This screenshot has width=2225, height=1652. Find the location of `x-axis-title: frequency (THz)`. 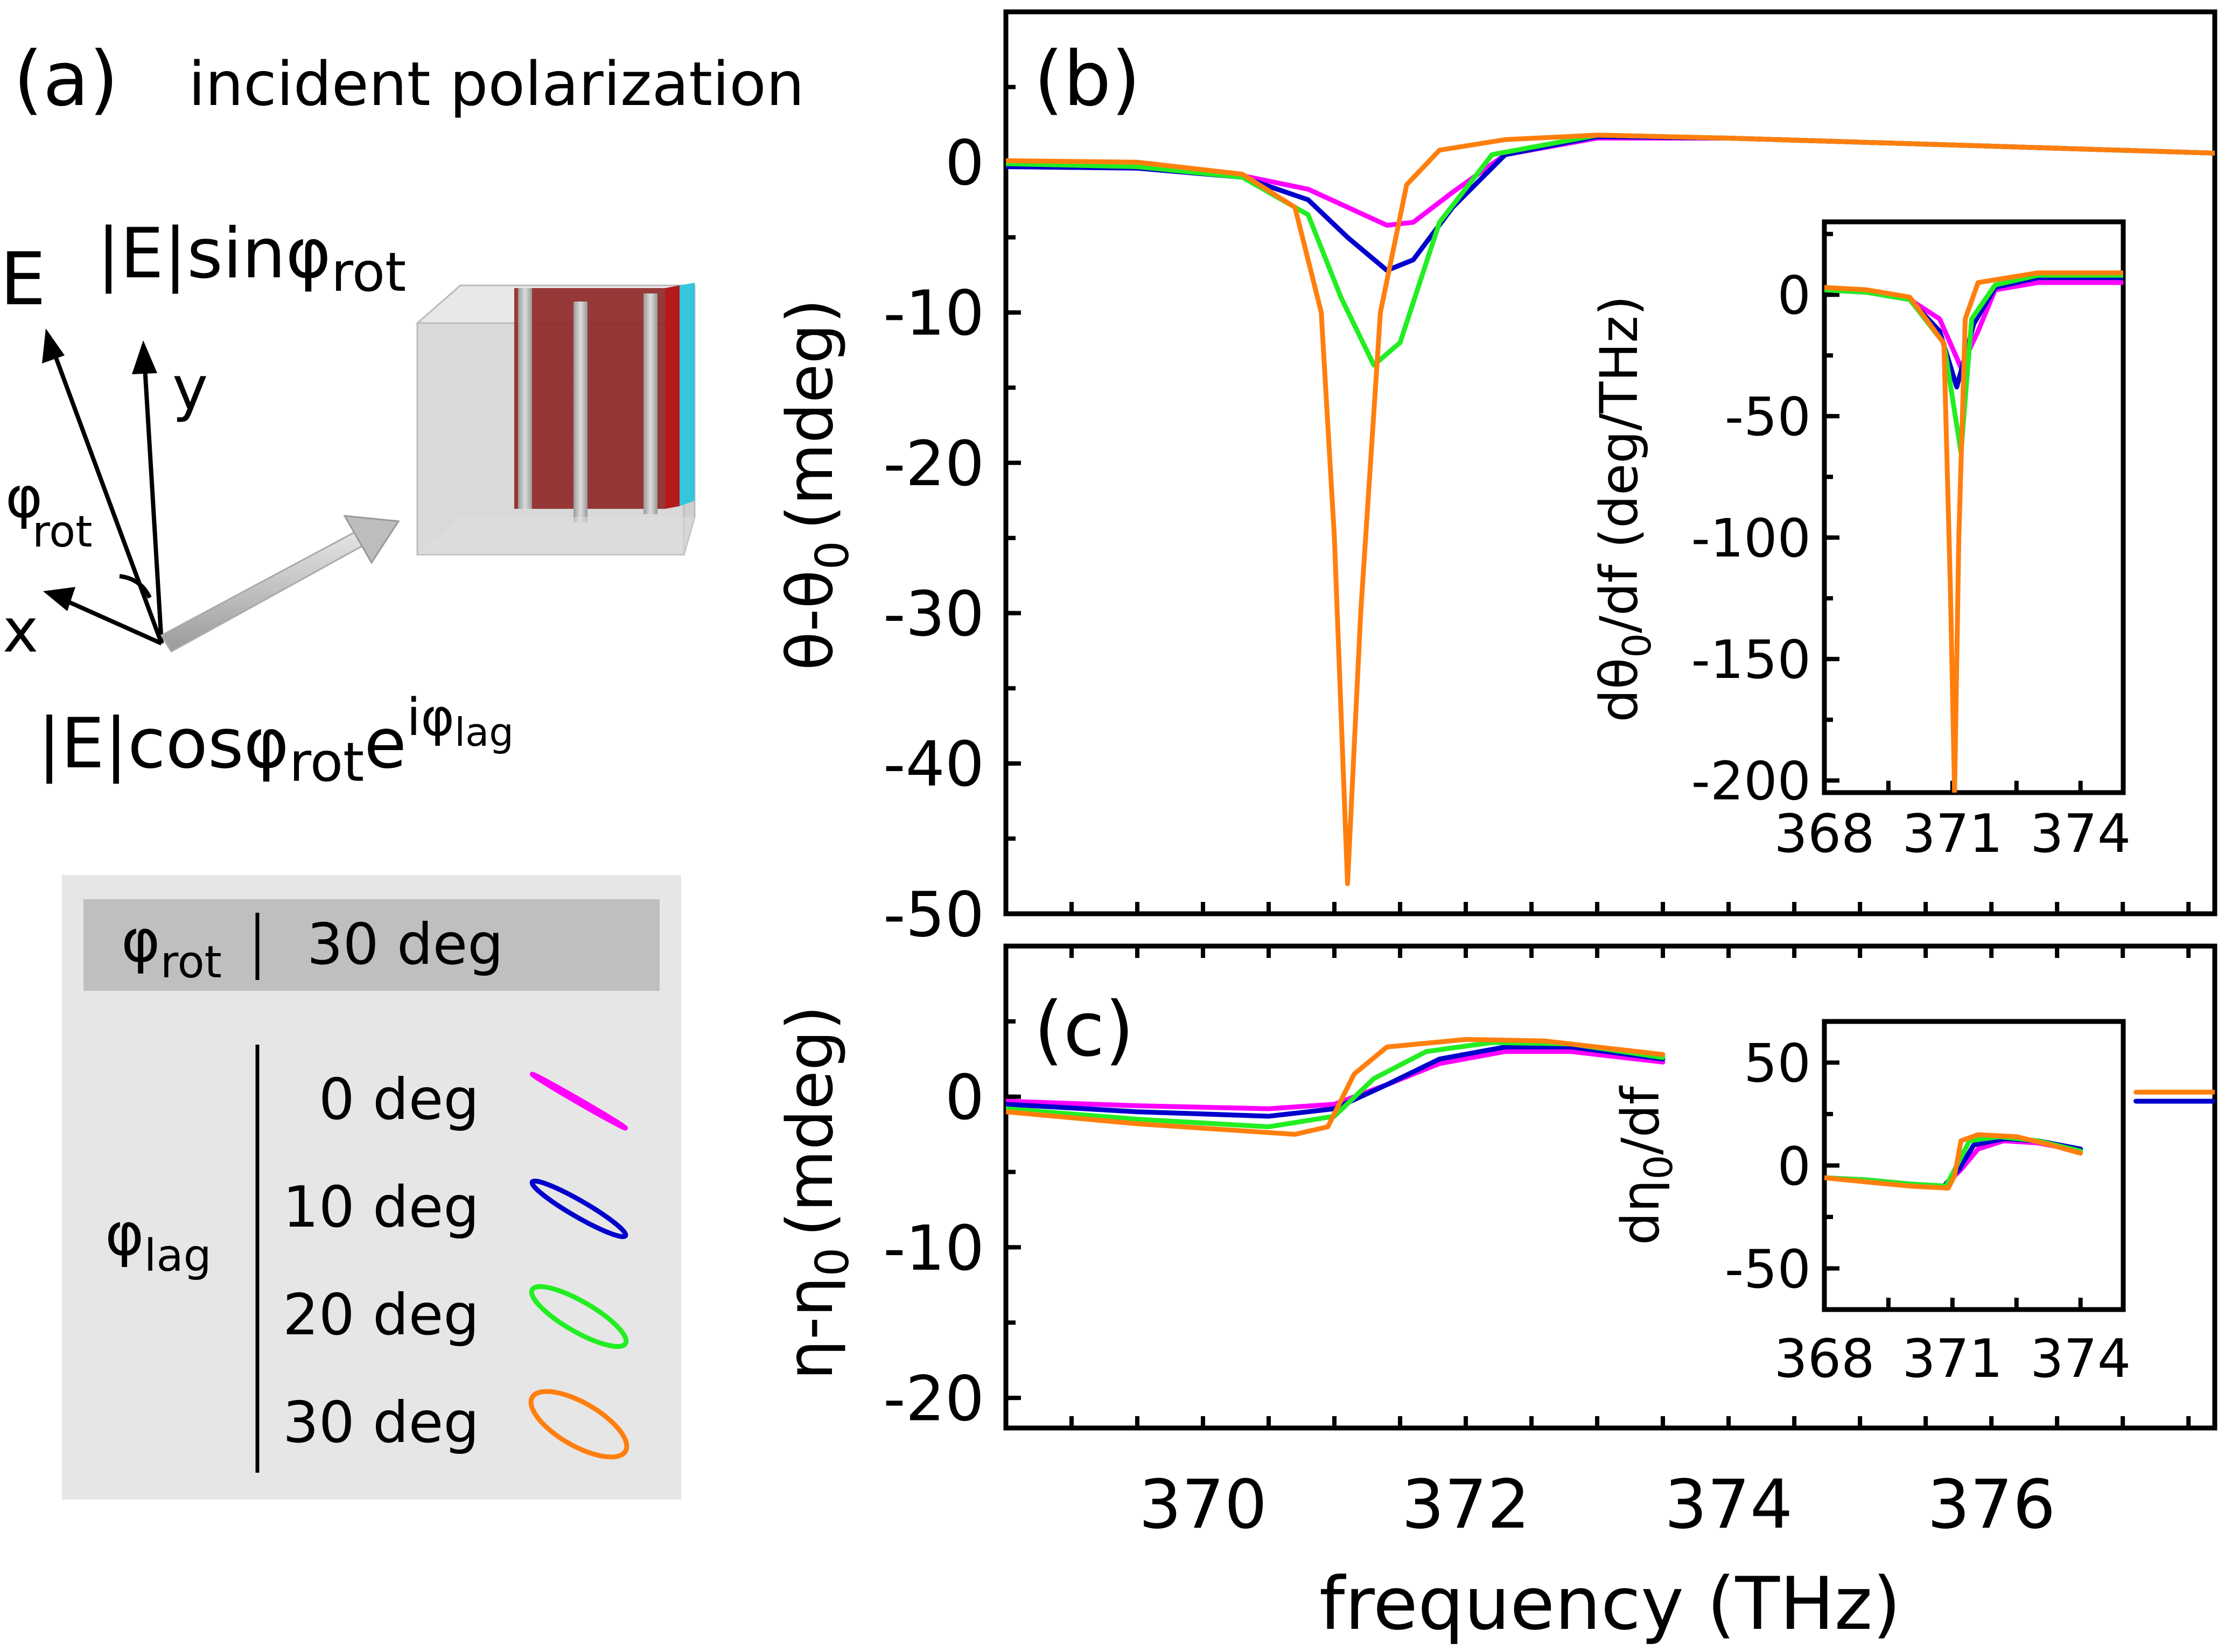

x-axis-title: frequency (THz) is located at coordinates (1610, 1604).